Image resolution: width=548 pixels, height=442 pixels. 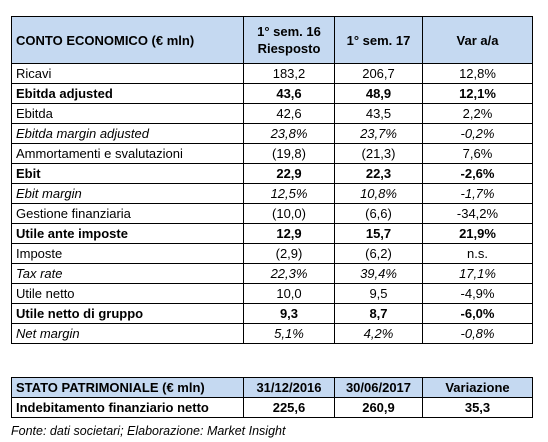 I want to click on balance-title: STATO PATRIMONIALE (€ mln), so click(x=127, y=387).